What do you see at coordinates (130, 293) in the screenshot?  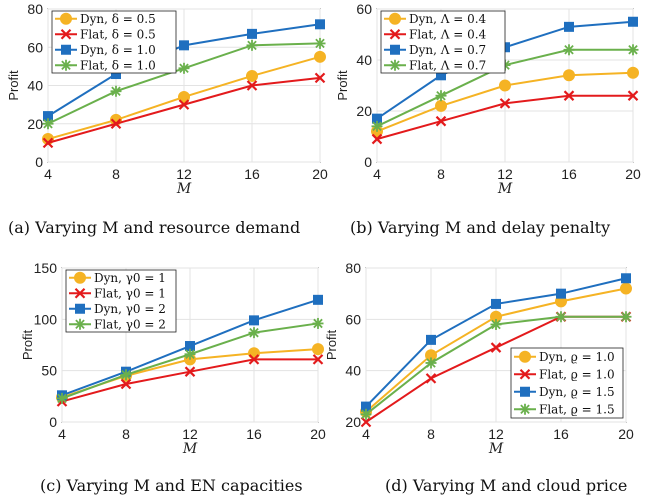 I see `legend-label: Flat, γ0 = 1` at bounding box center [130, 293].